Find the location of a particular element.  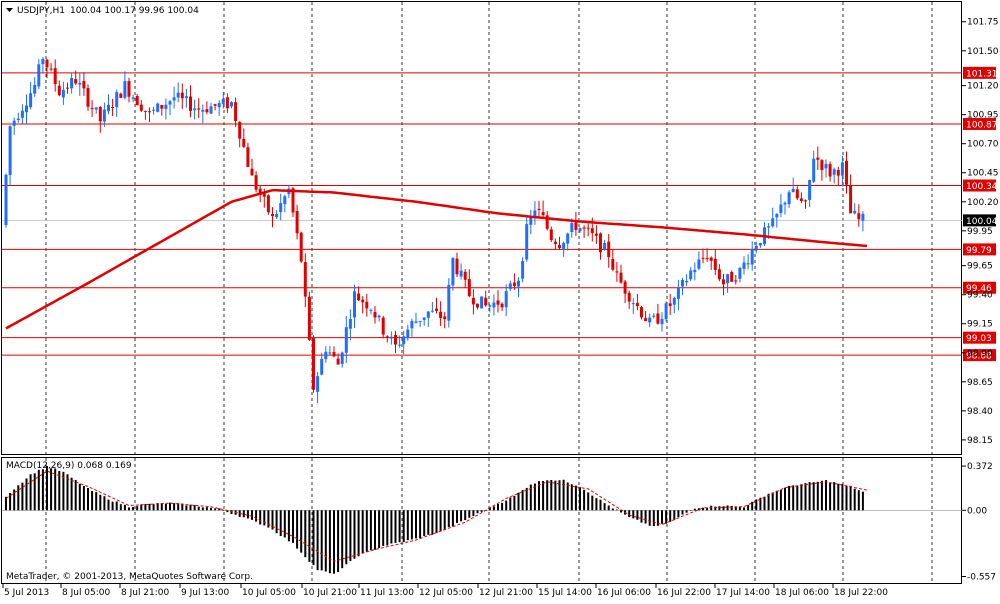

time-tick-label: 11 Jul 13:00 is located at coordinates (387, 593).